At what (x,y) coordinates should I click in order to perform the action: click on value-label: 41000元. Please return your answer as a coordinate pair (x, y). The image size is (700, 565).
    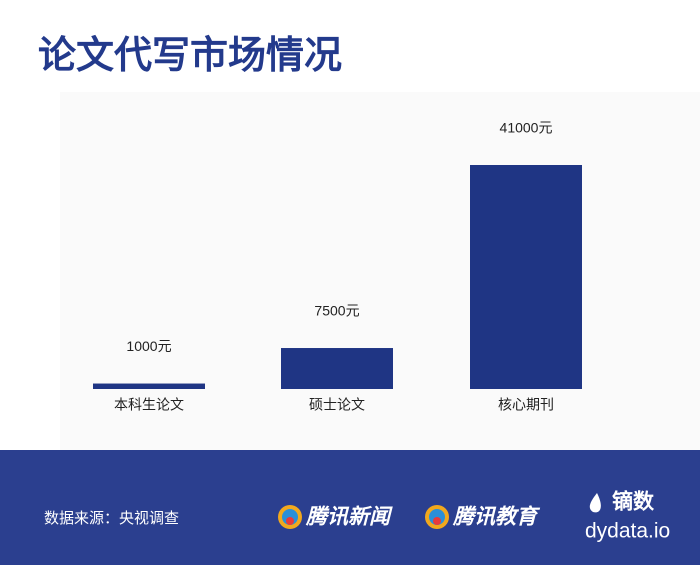
    Looking at the image, I should click on (526, 128).